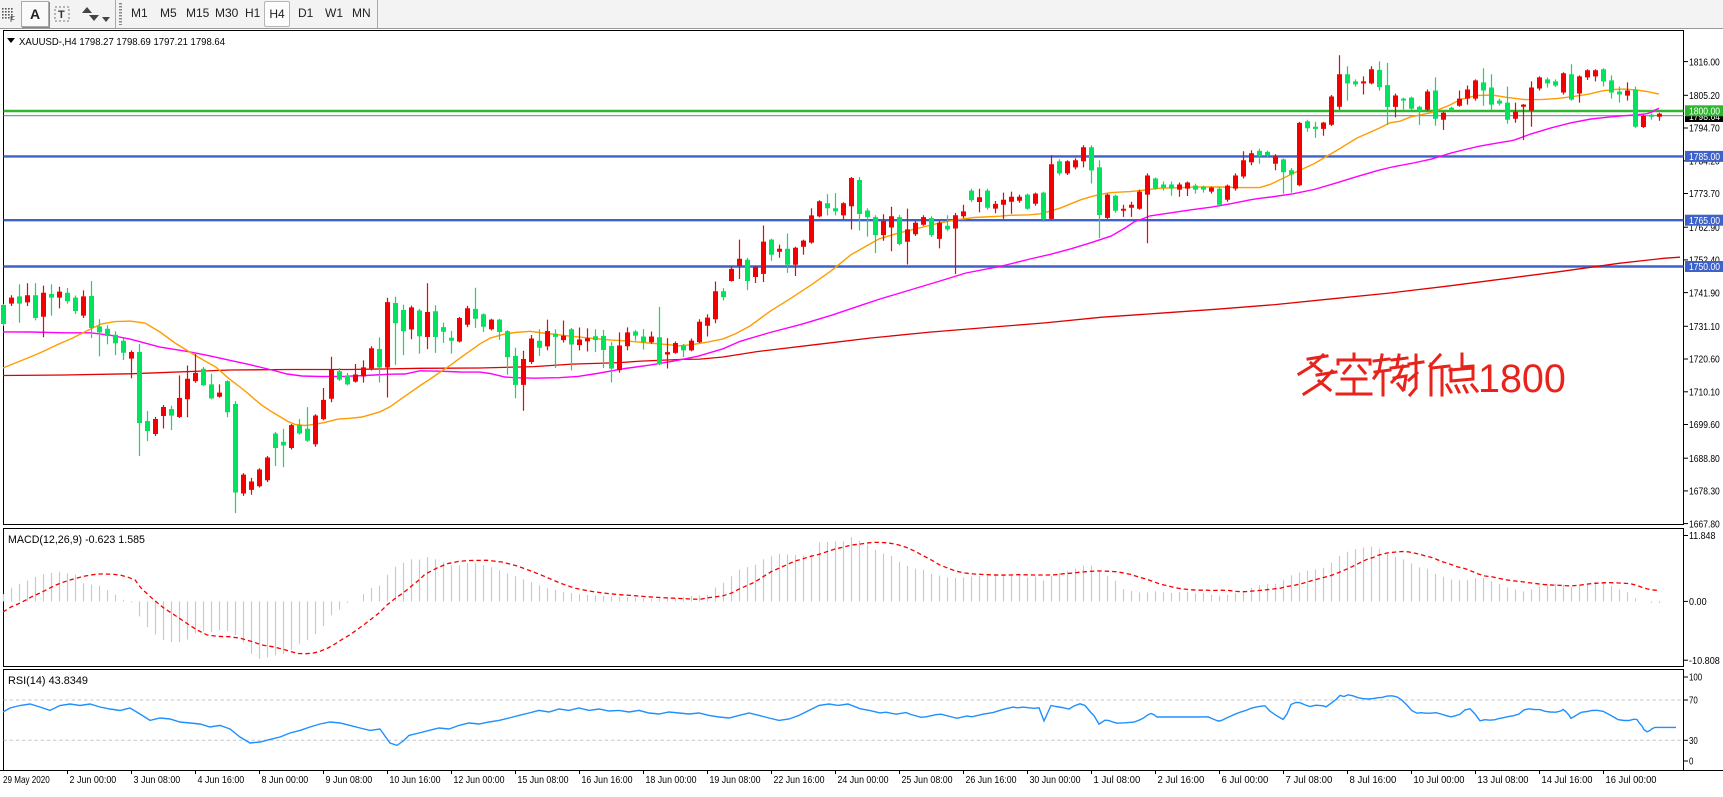 This screenshot has width=1723, height=797. Describe the element at coordinates (1704, 393) in the screenshot. I see `svg-text: 1710.10` at that location.